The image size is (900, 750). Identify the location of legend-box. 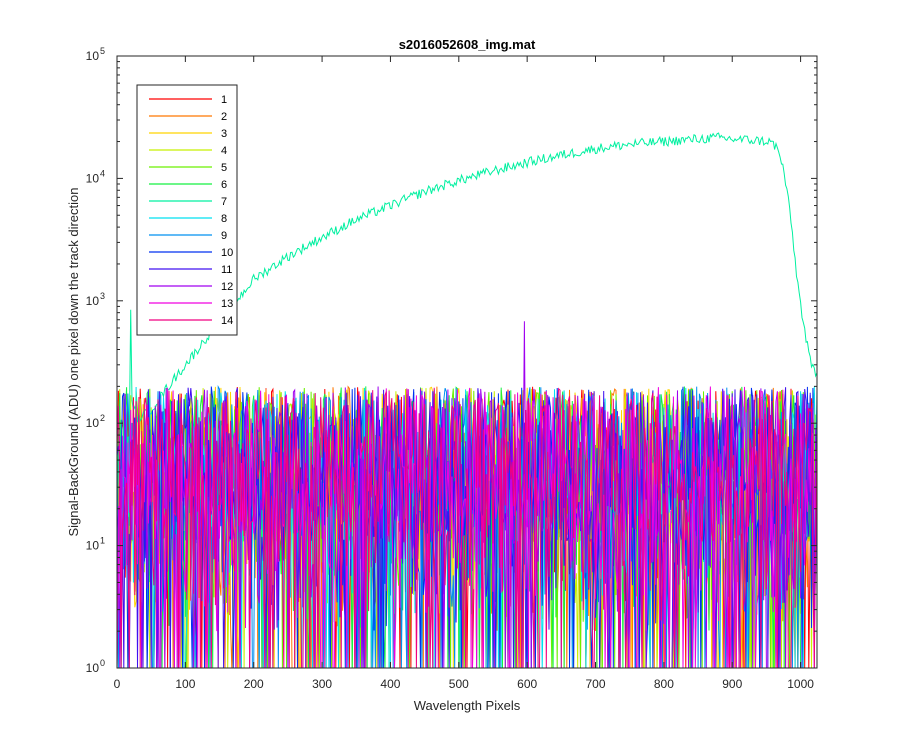
(187, 210).